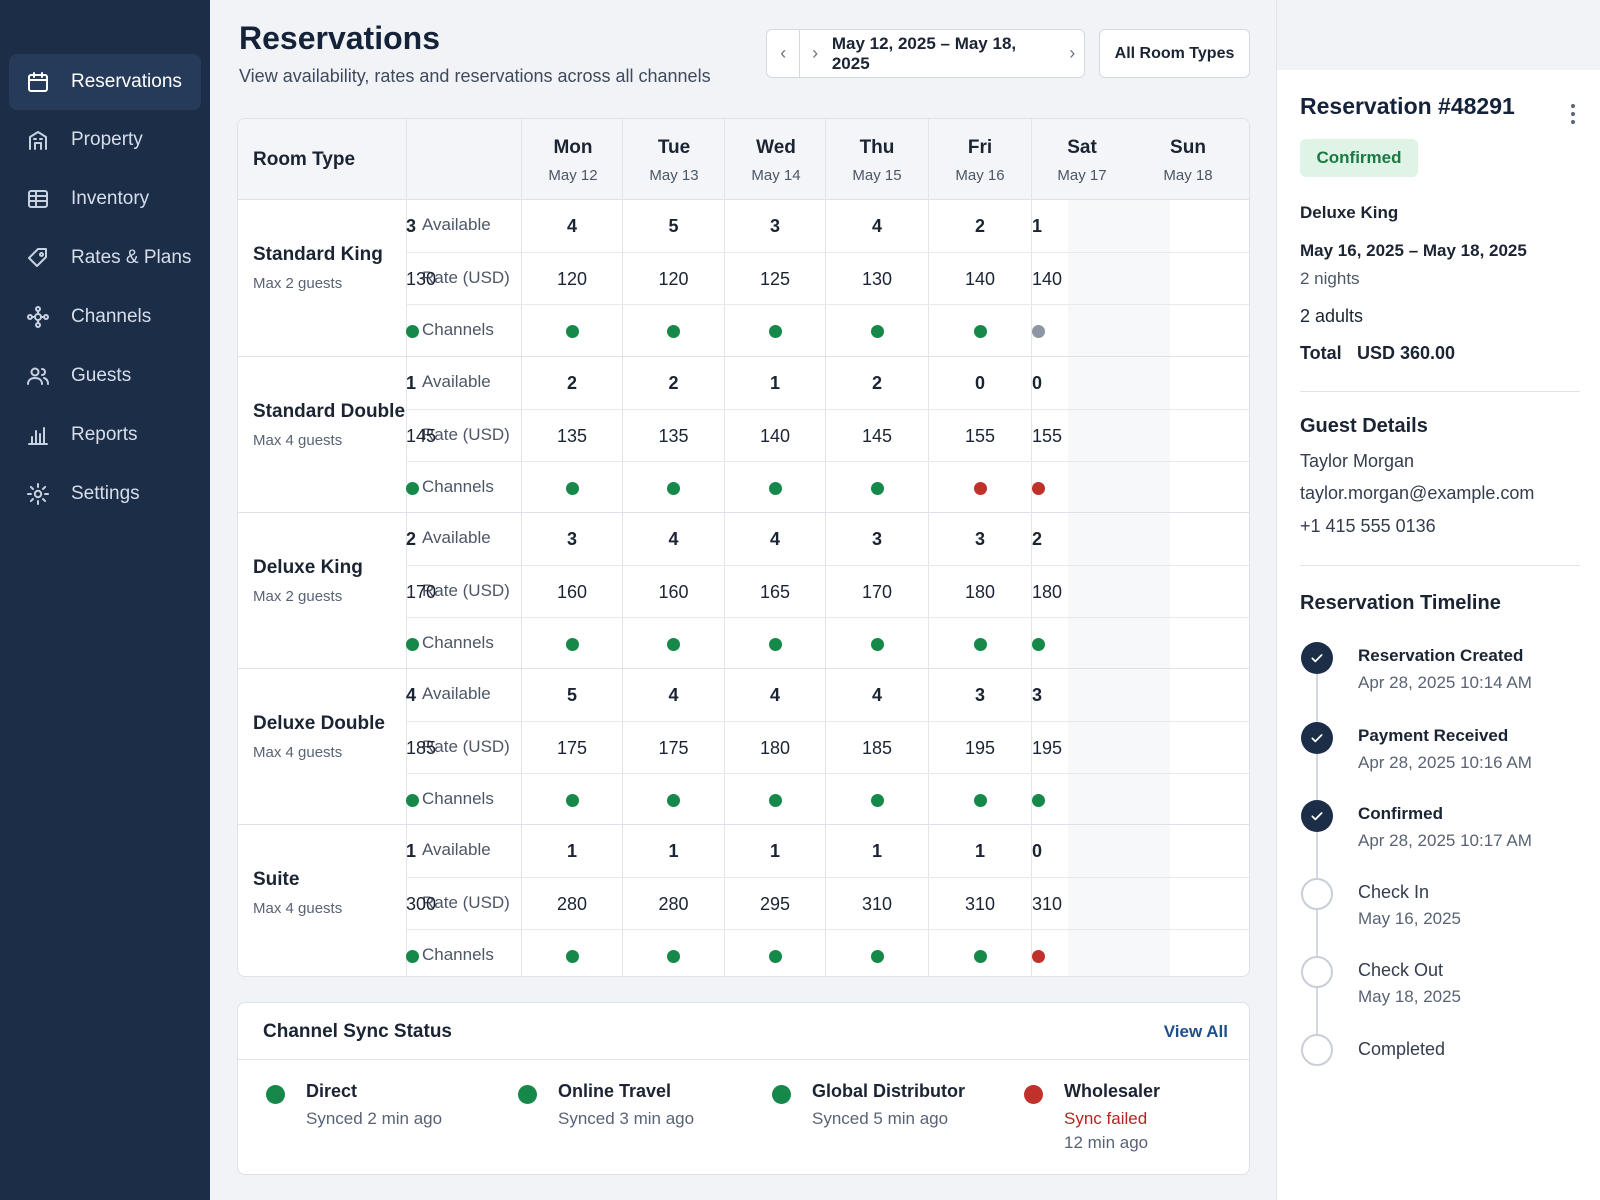  I want to click on rate-cell: 130, so click(421, 278).